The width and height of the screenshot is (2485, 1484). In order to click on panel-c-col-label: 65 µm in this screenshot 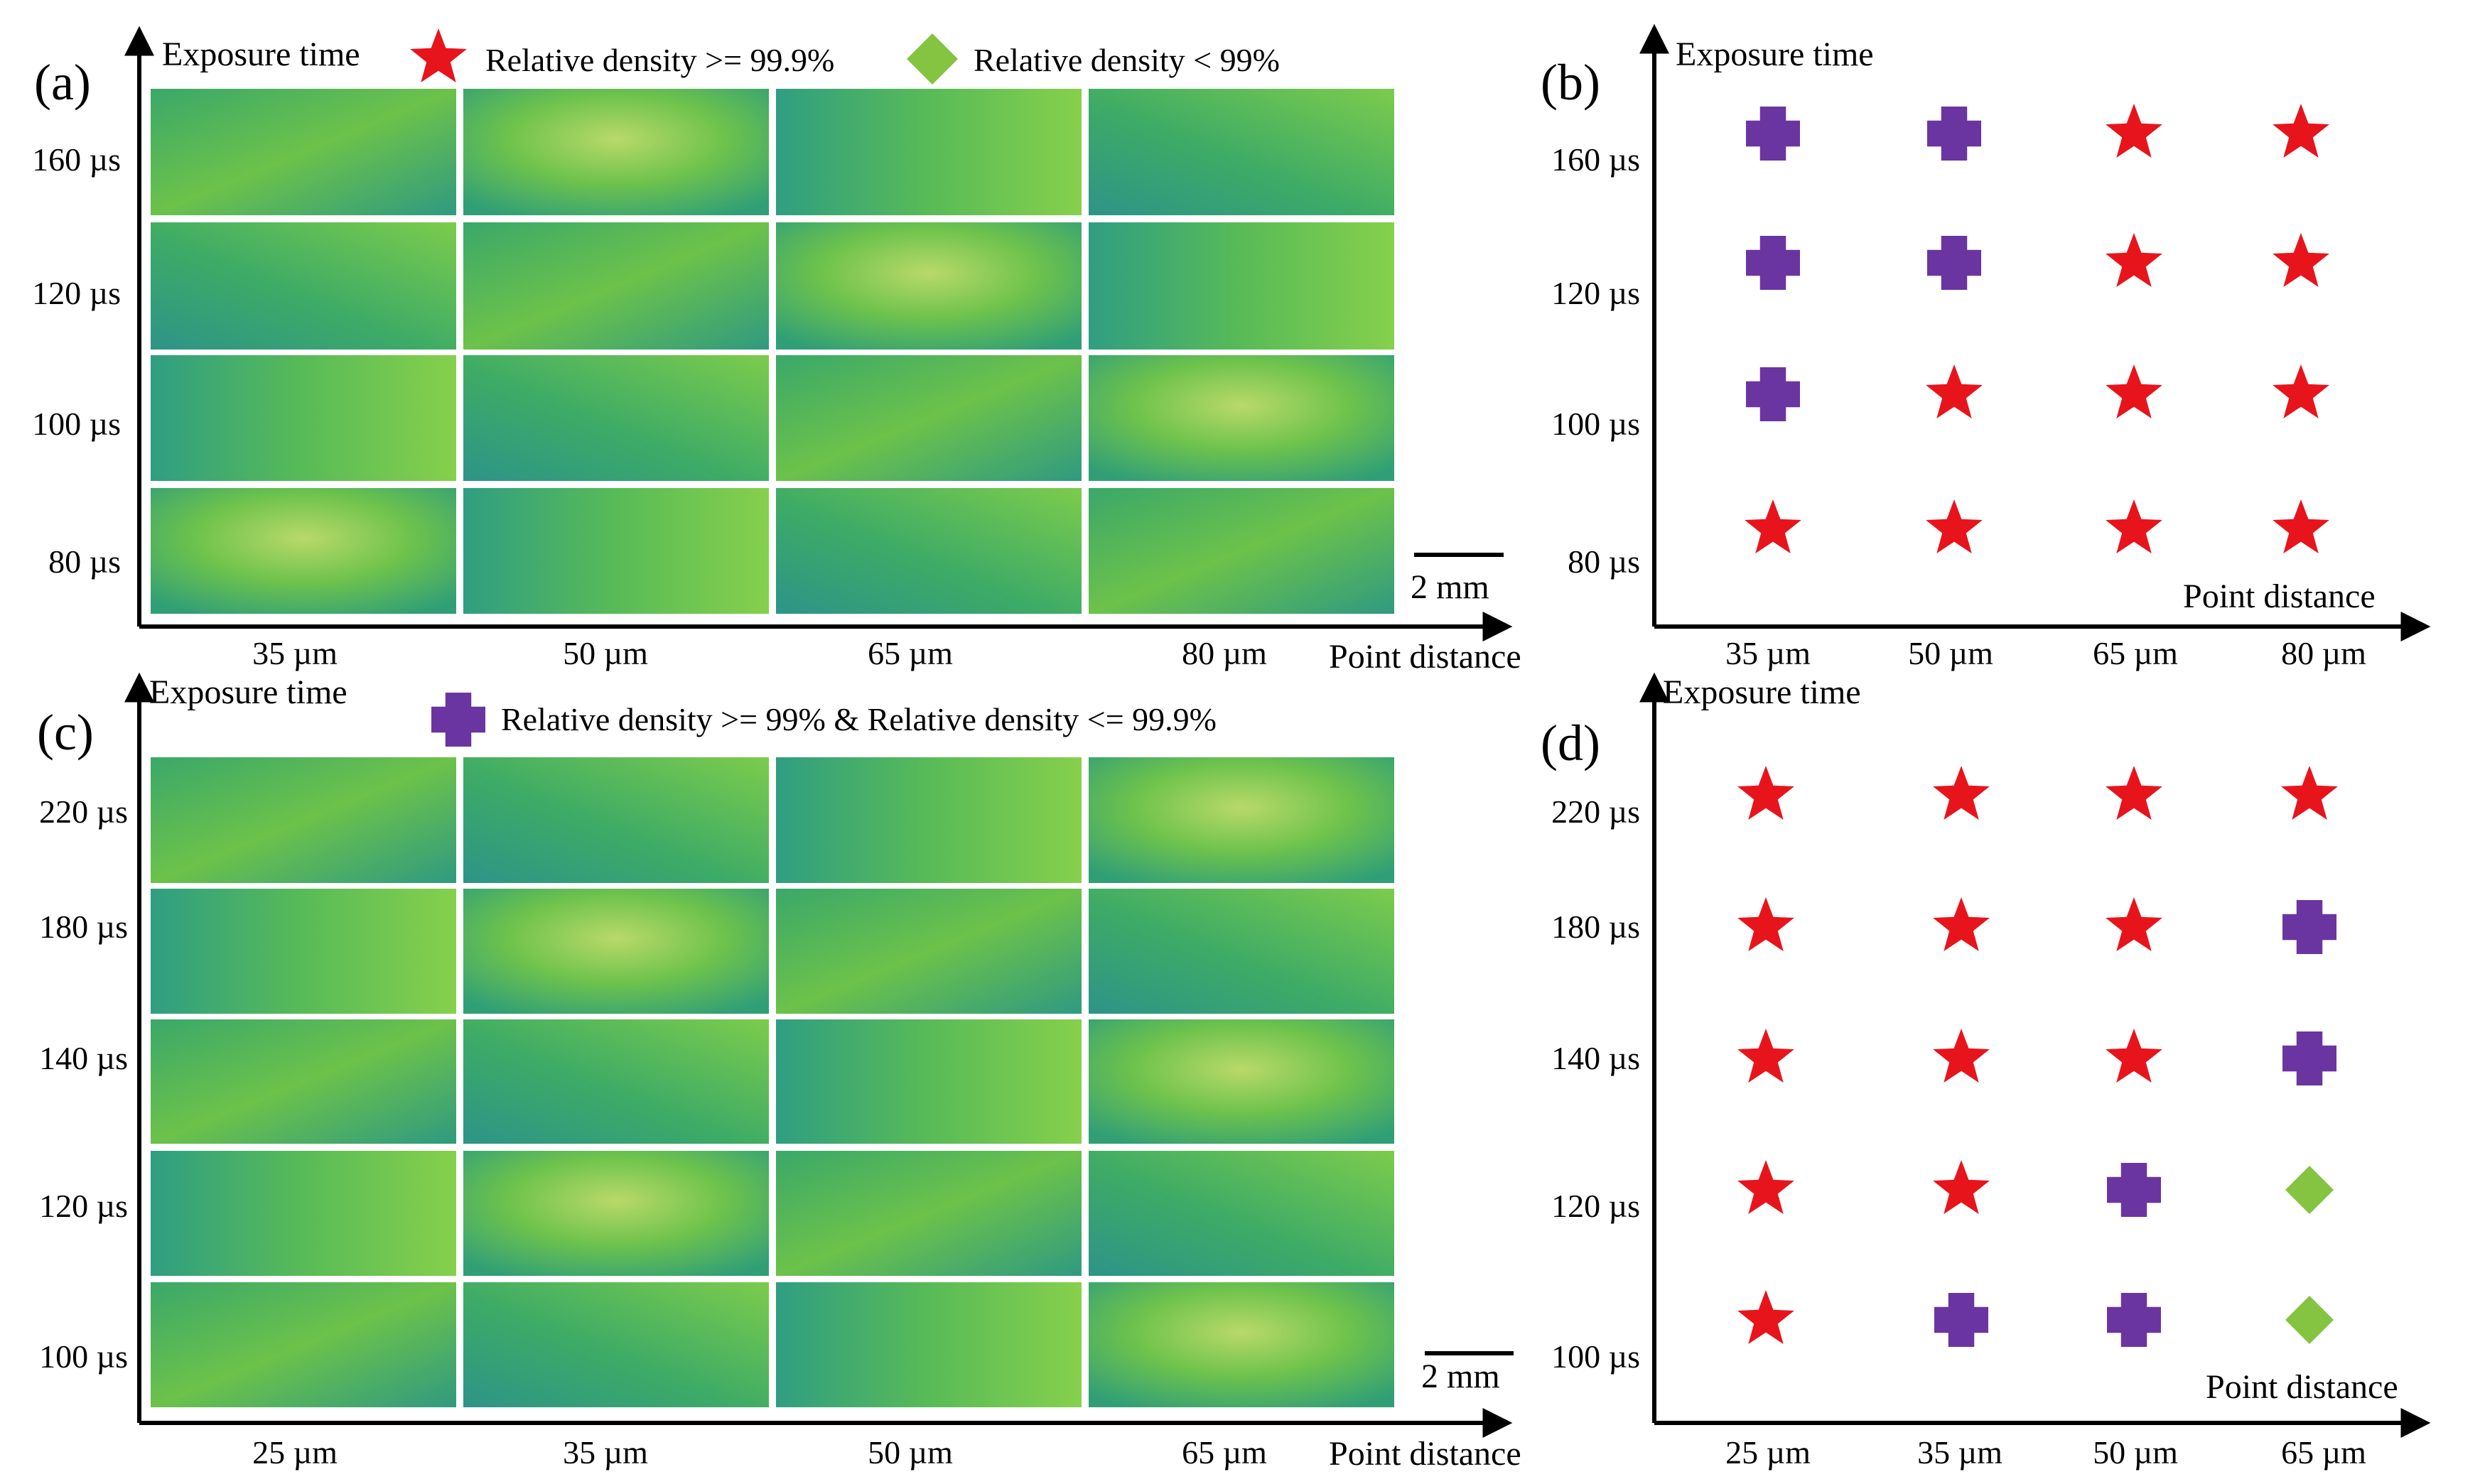, I will do `click(1224, 1452)`.